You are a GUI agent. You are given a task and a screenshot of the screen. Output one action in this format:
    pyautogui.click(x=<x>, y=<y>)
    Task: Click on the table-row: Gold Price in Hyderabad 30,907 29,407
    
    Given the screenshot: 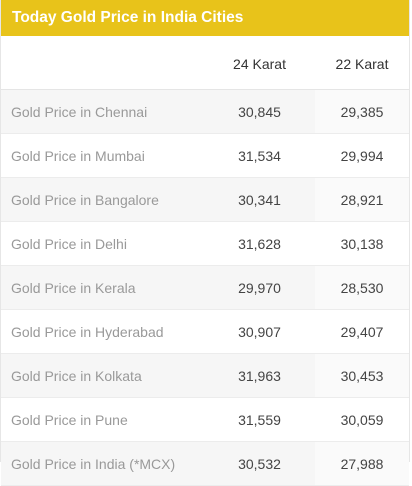 What is the action you would take?
    pyautogui.click(x=205, y=331)
    